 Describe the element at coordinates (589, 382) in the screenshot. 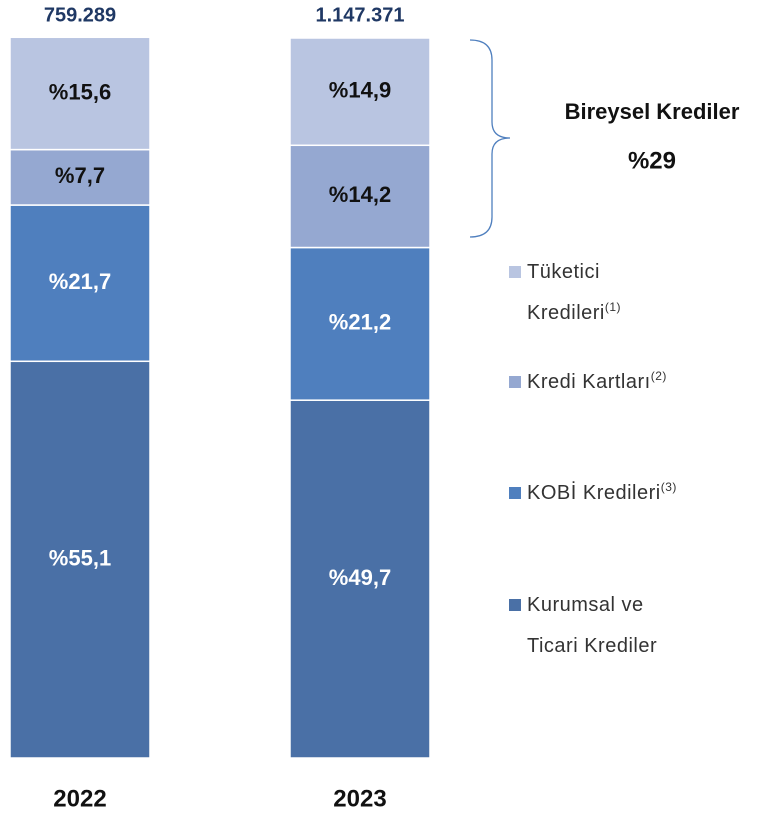

I see `legend-label: Kredi Kartları` at that location.